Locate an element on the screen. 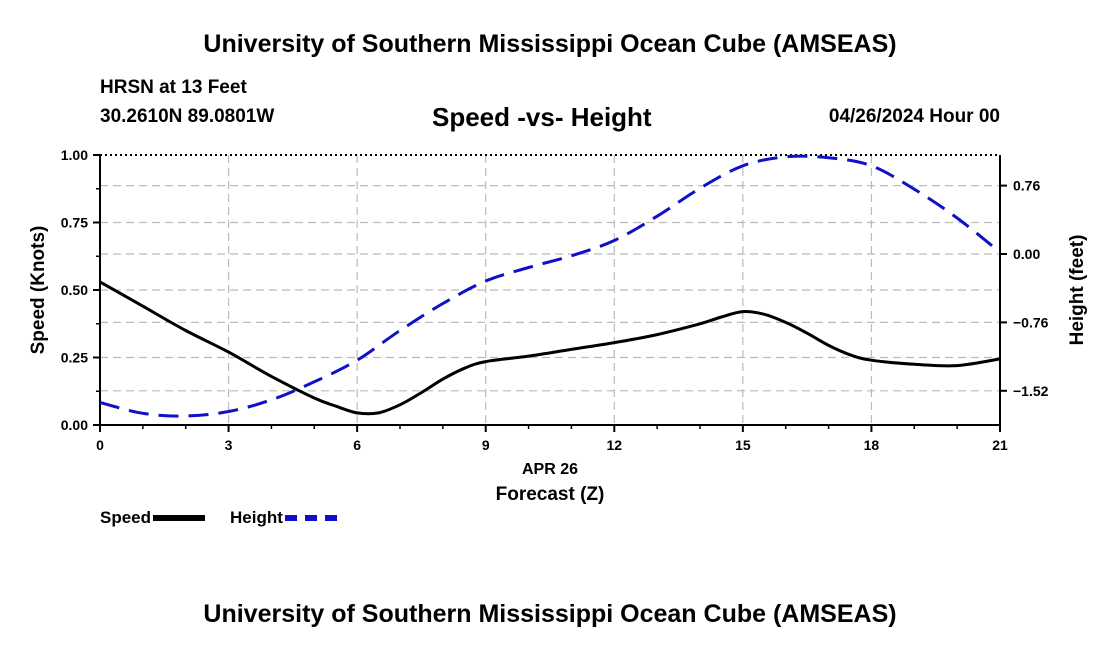 The image size is (1100, 650). x-tick-label: 9 is located at coordinates (486, 445).